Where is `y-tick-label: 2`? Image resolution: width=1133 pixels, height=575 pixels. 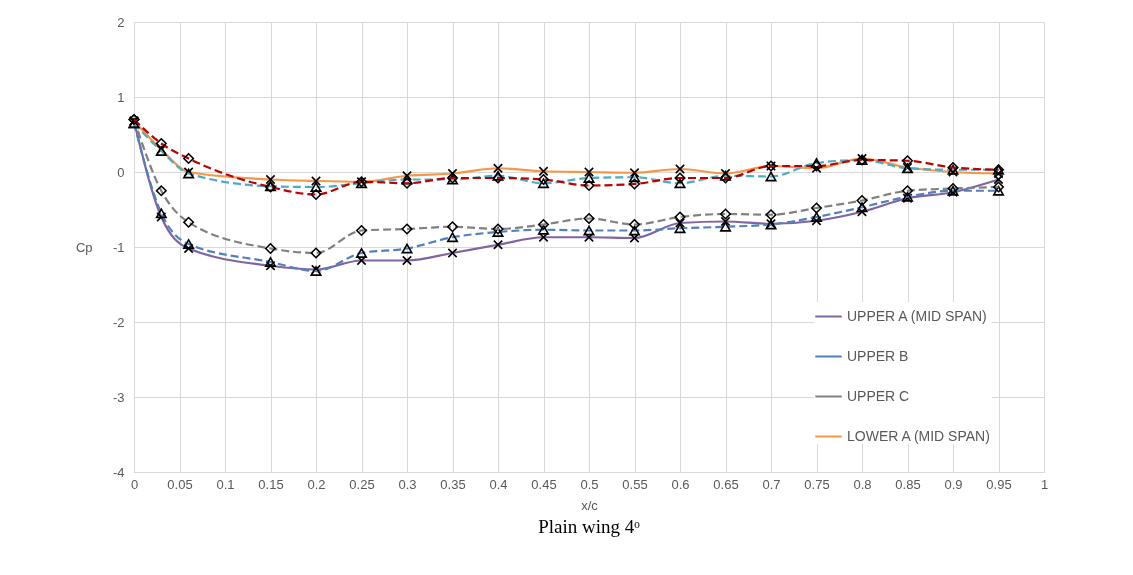
y-tick-label: 2 is located at coordinates (121, 22).